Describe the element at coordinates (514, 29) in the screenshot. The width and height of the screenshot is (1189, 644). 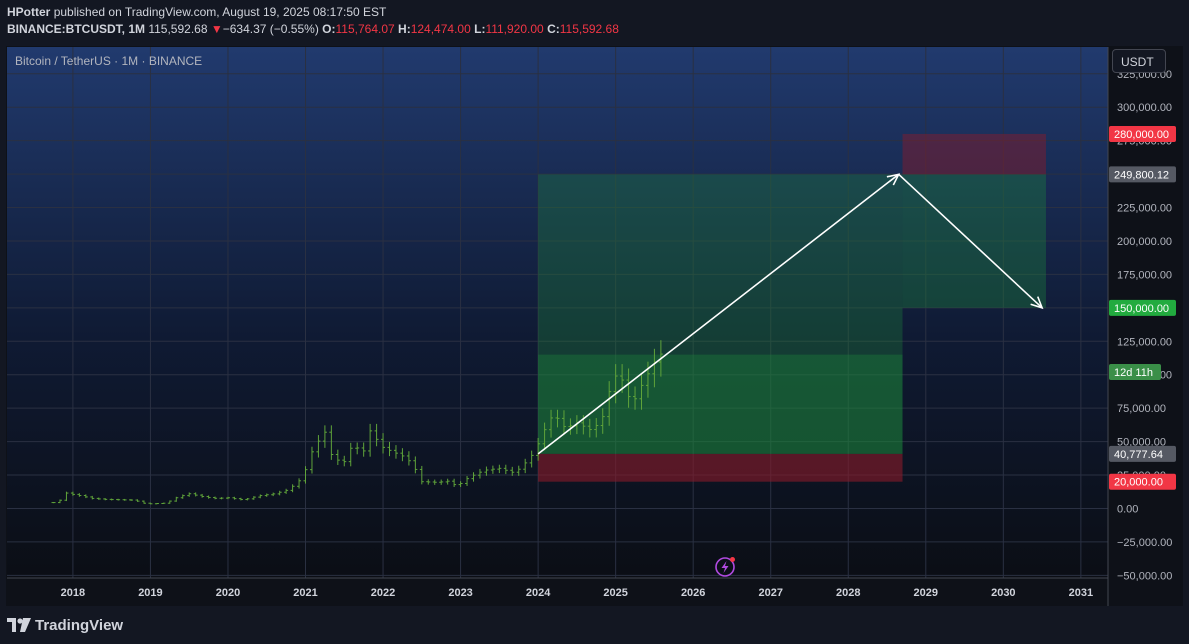
I see `low-value: 111,920.00` at that location.